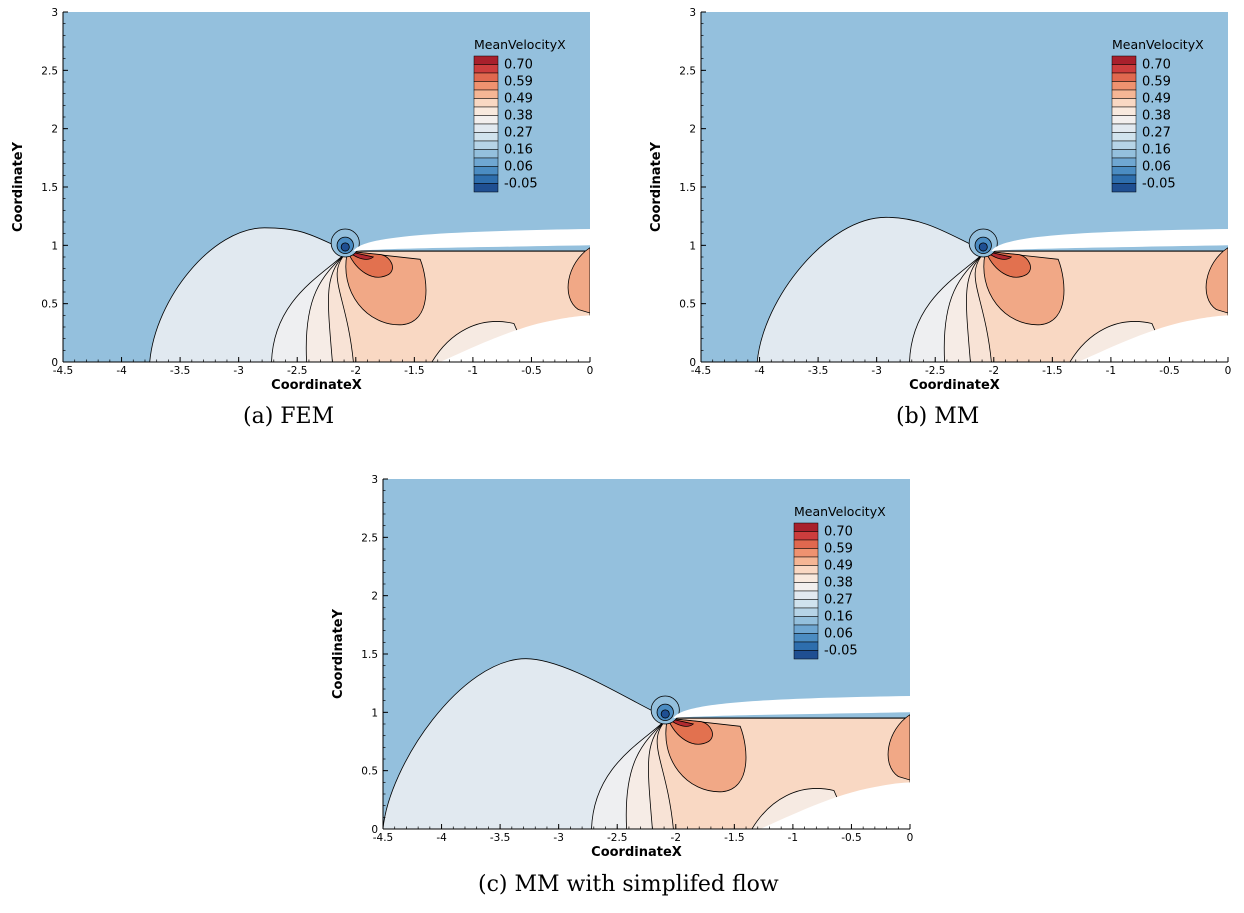 The width and height of the screenshot is (1244, 913). I want to click on caption-mm: (b) MM, so click(938, 416).